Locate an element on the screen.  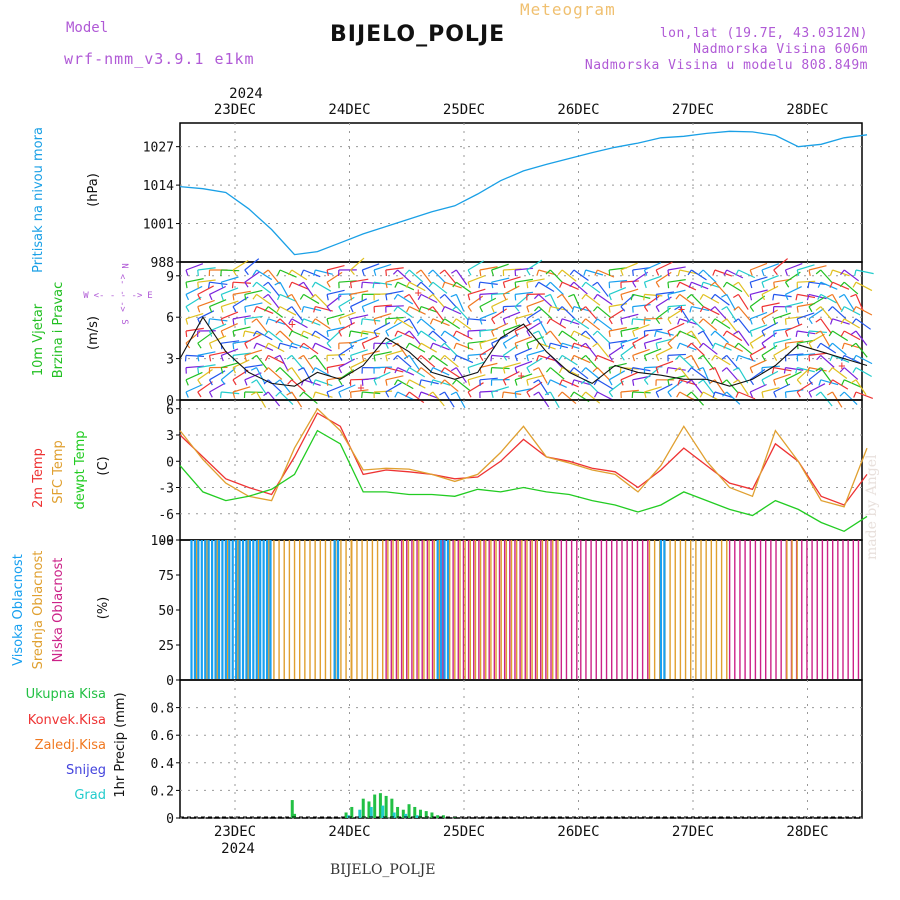
sfc-temp-line is located at coordinates (523, 457).